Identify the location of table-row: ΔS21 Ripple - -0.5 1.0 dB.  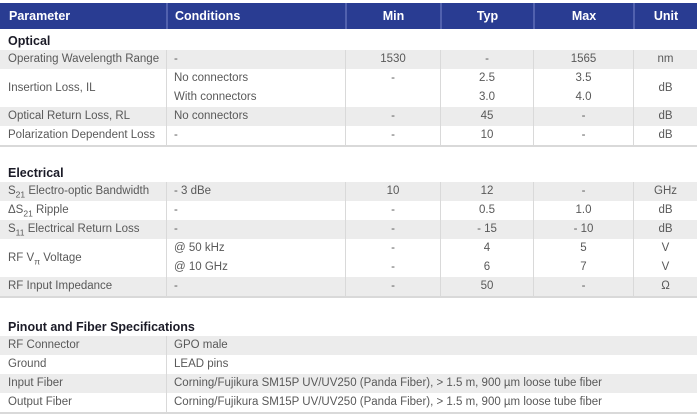
(348, 210).